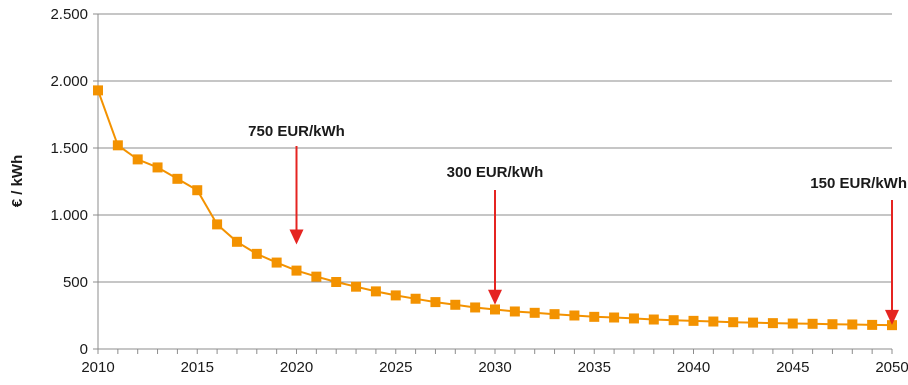 Image resolution: width=908 pixels, height=385 pixels. Describe the element at coordinates (97, 367) in the screenshot. I see `x-tick-label: 2010` at that location.